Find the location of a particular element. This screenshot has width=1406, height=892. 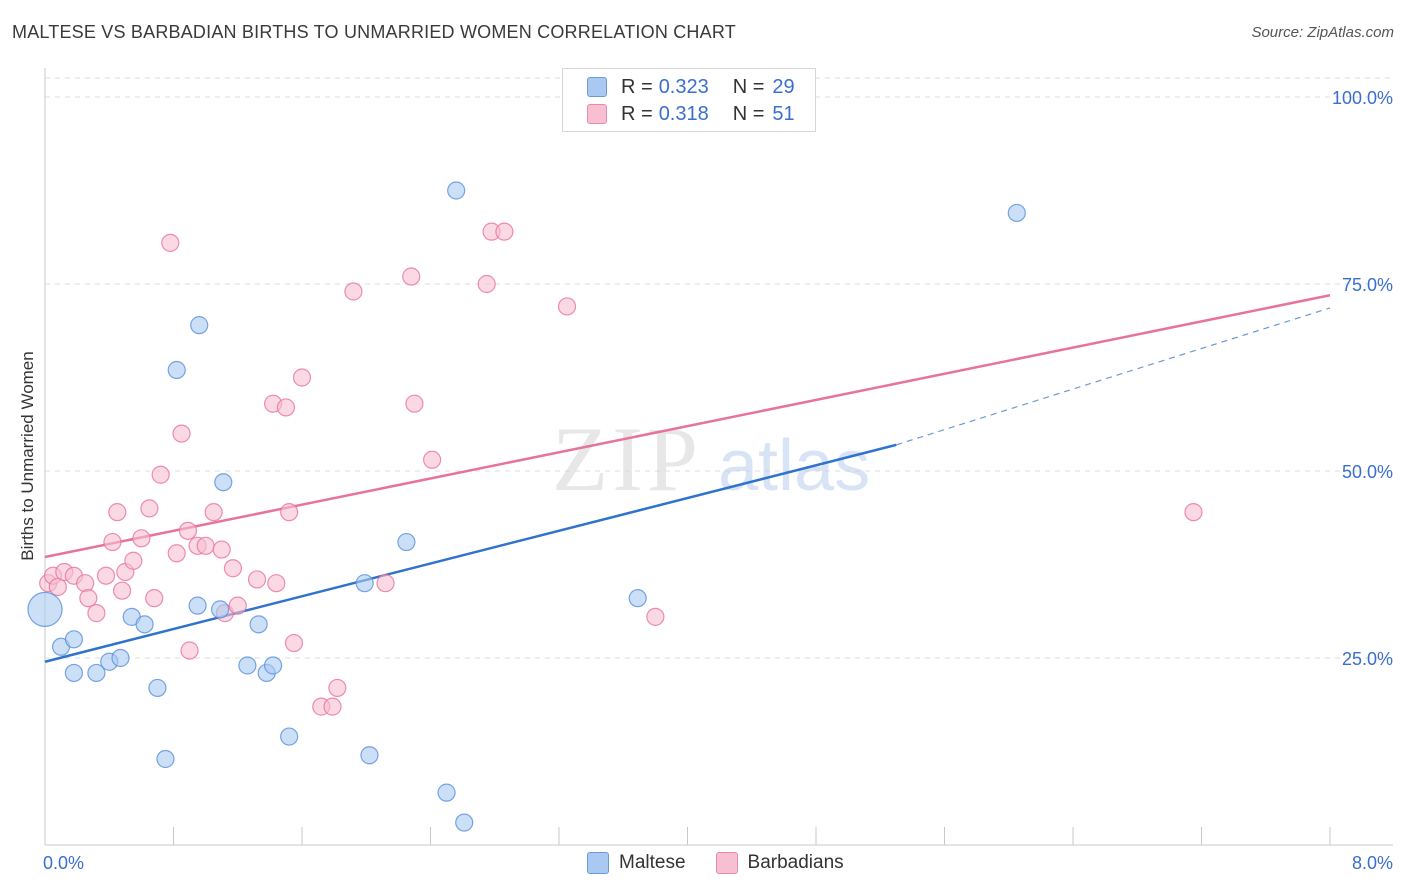

series-swatch-barbadians is located at coordinates (726, 863).